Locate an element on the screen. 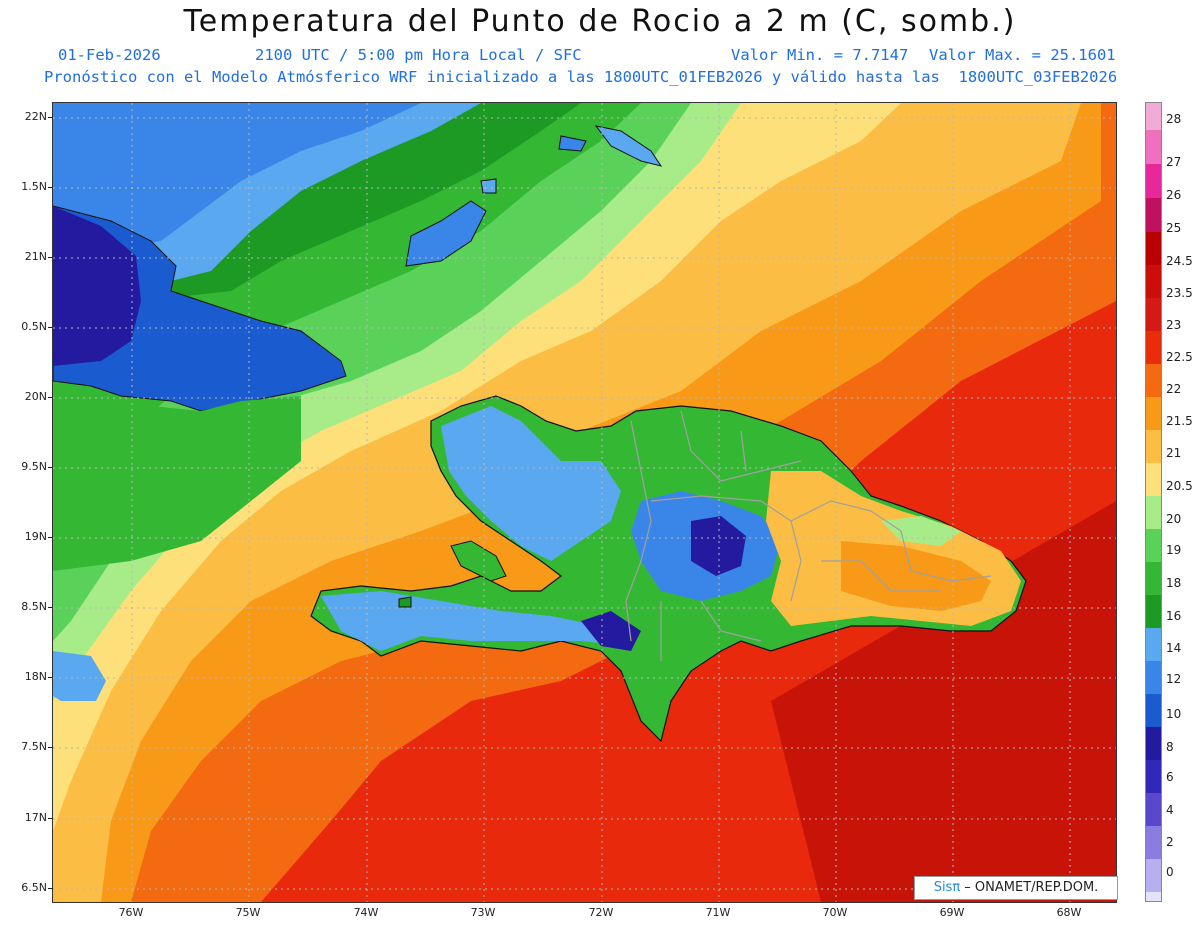  max-value: Valor Max. = 25.1601 is located at coordinates (1022, 55).